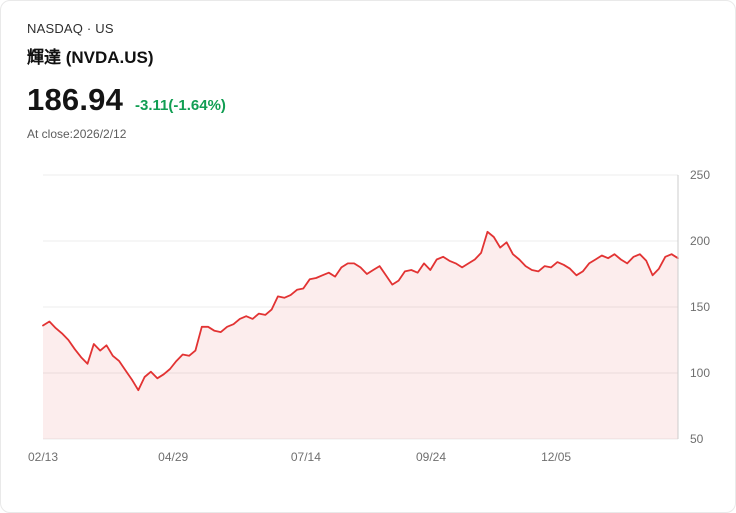 This screenshot has width=736, height=513. Describe the element at coordinates (306, 457) in the screenshot. I see `x-tick-label: 07/14` at that location.